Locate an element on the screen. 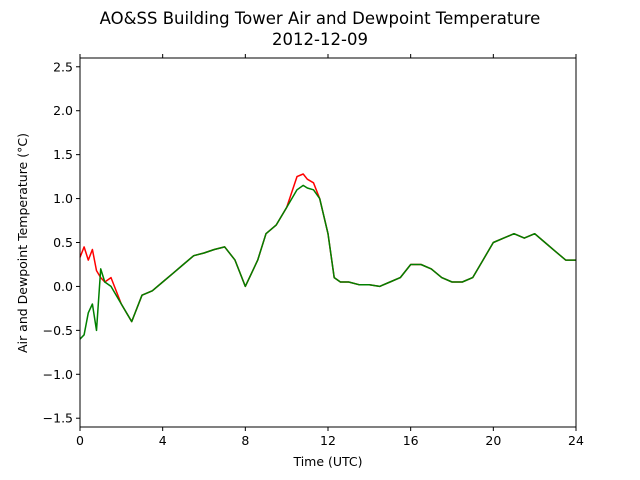 Image resolution: width=640 pixels, height=480 pixels. x-tick-label: 8 is located at coordinates (245, 440).